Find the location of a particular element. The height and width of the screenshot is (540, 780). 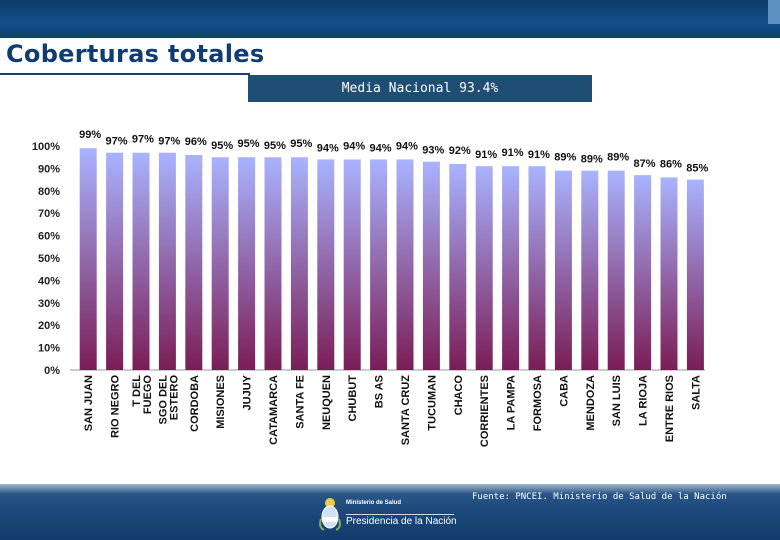

data-label: 86% is located at coordinates (671, 164).